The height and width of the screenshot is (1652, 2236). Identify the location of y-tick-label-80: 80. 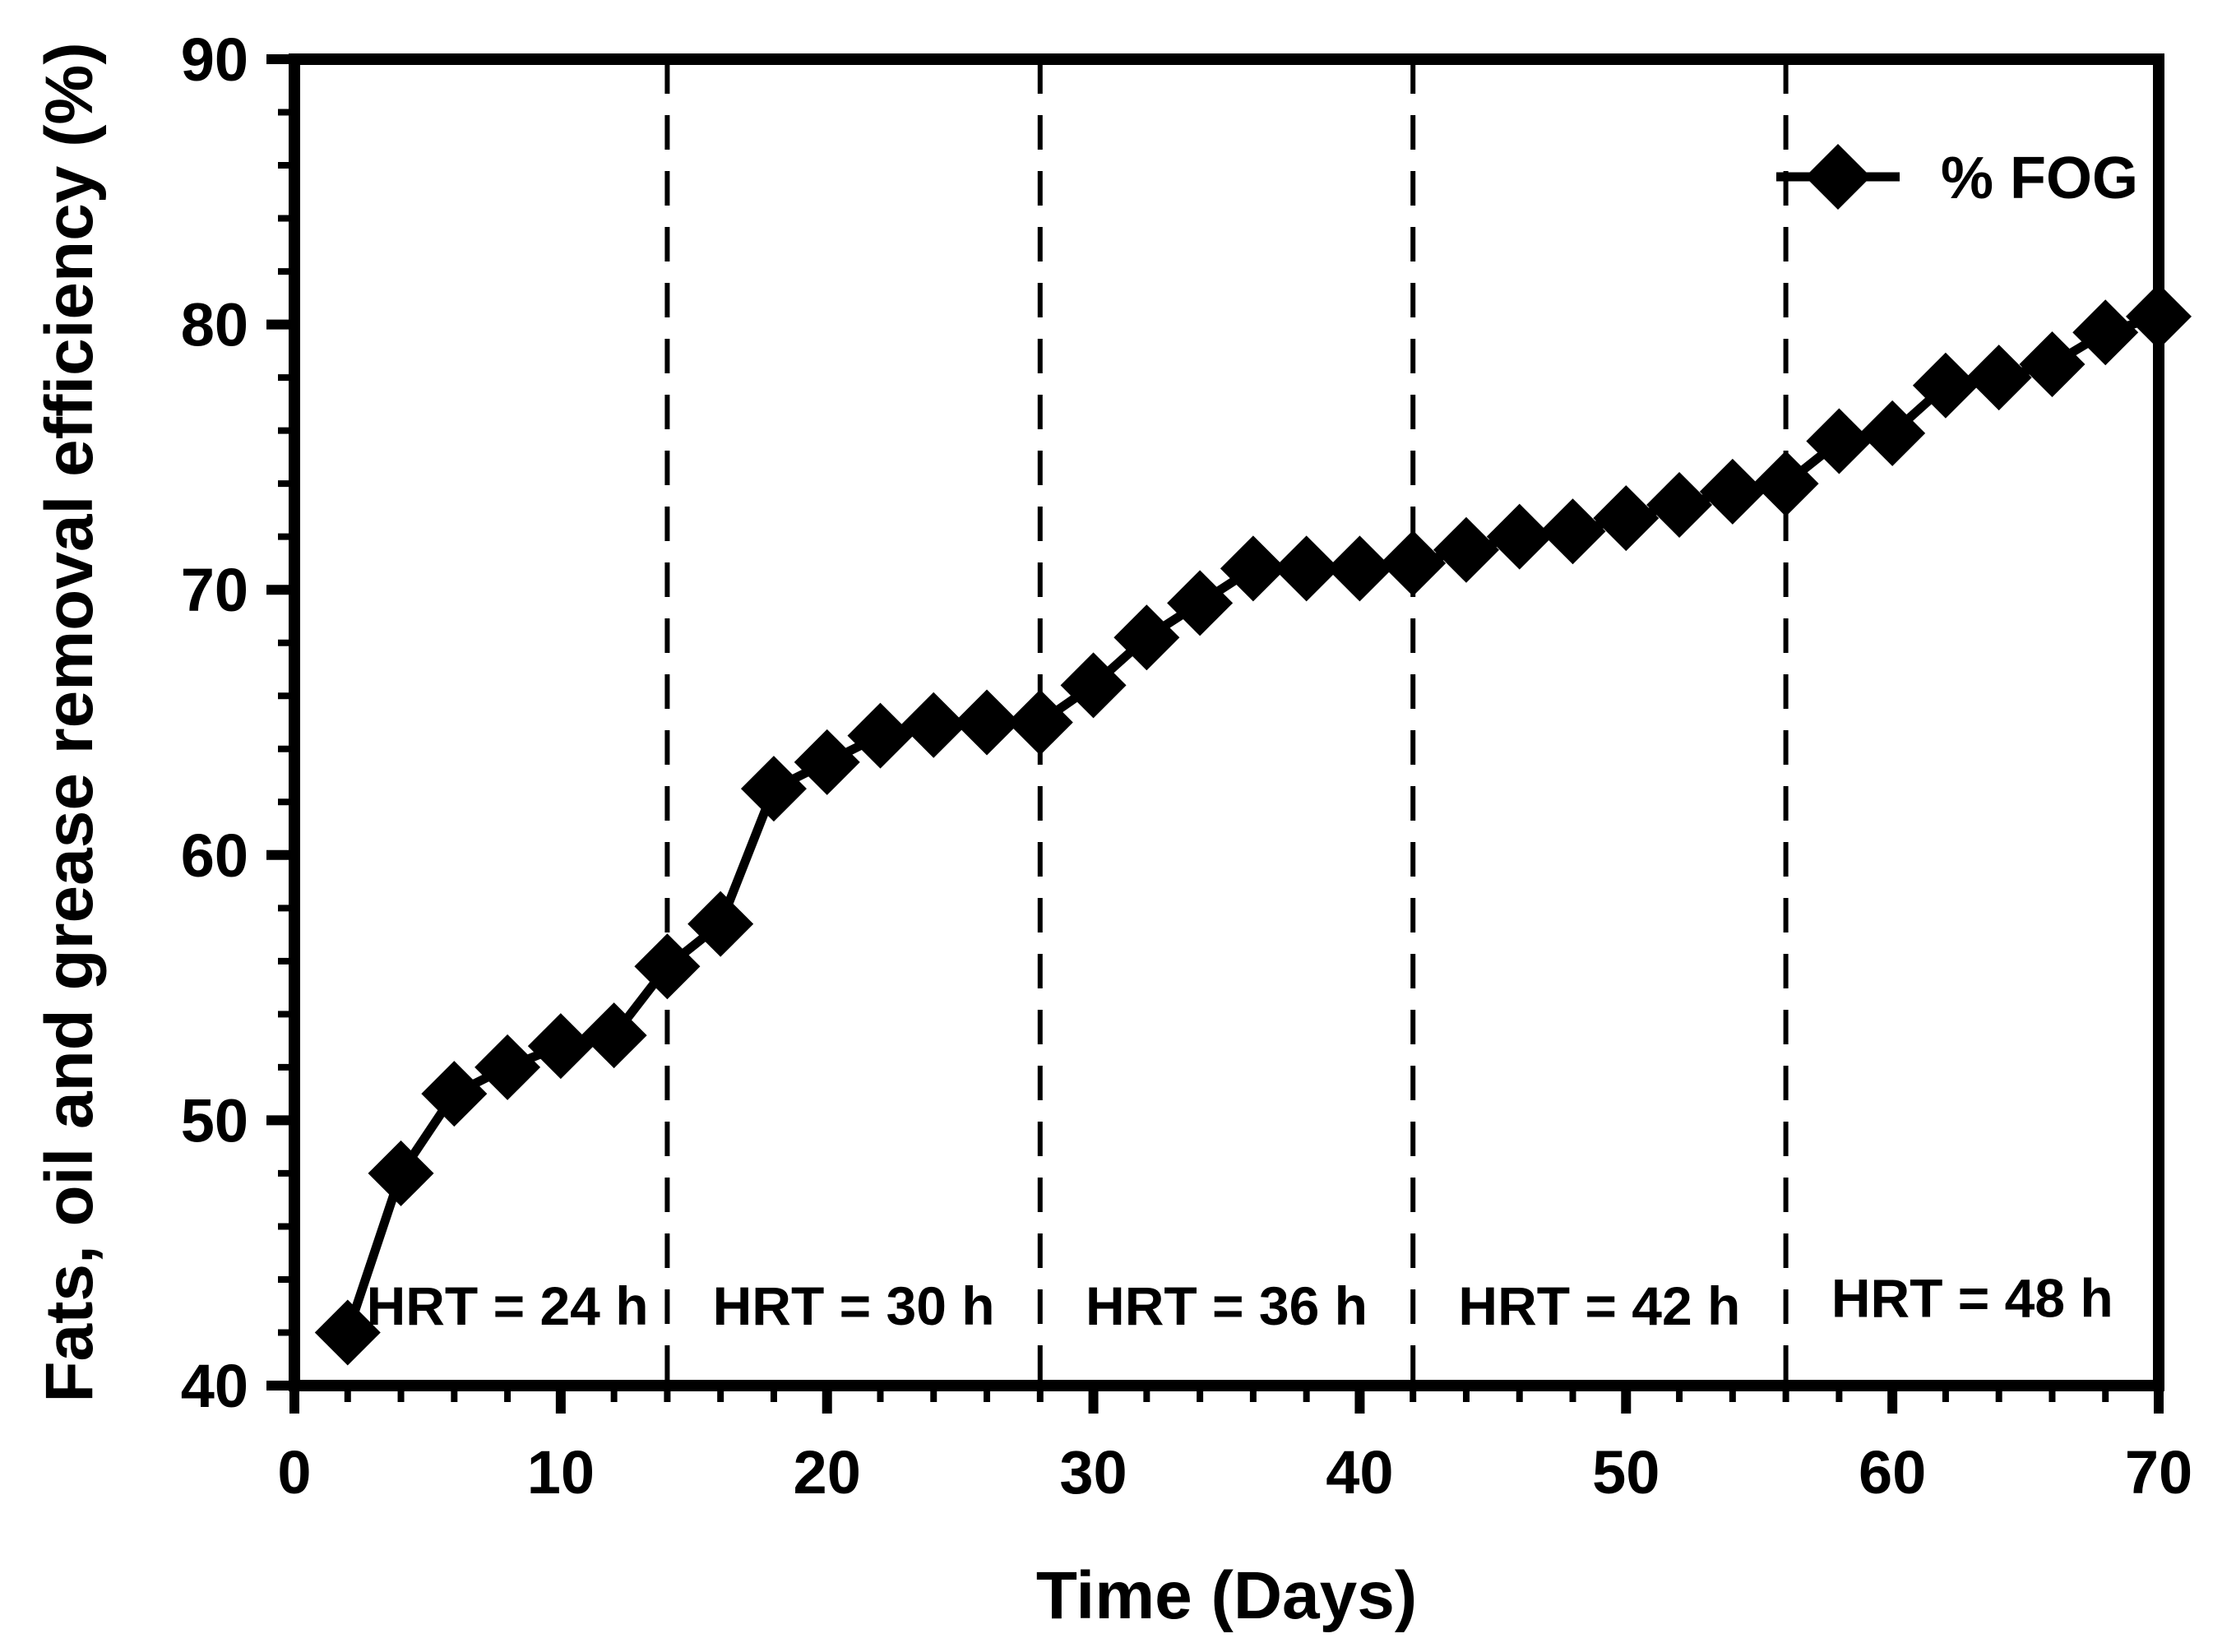
(214, 325).